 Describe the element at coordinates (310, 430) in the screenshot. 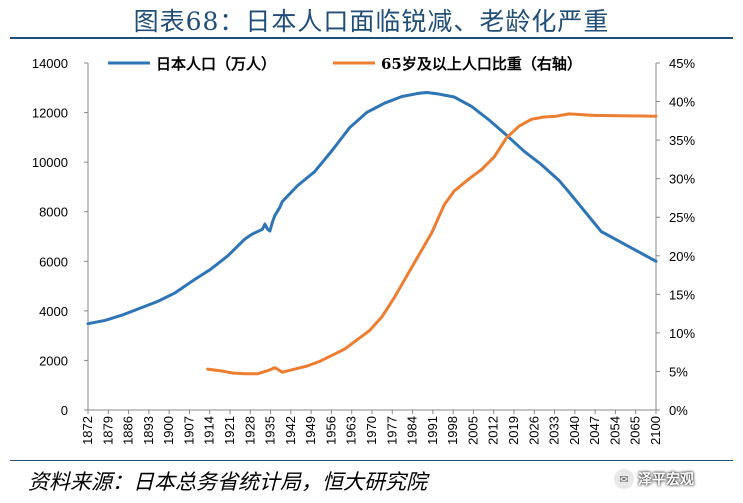

I see `x-tick-label: 1949` at that location.